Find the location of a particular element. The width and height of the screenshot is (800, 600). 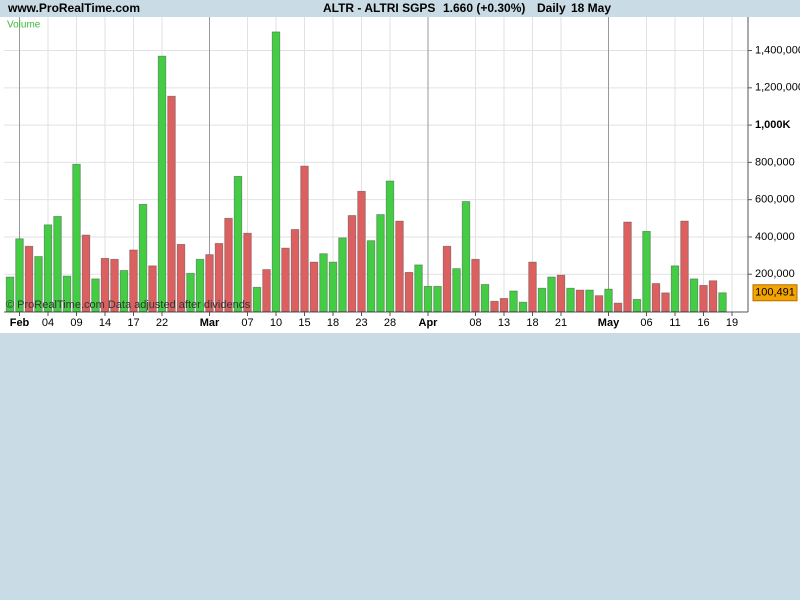

y-tick-label: 1,200,000 is located at coordinates (777, 88).